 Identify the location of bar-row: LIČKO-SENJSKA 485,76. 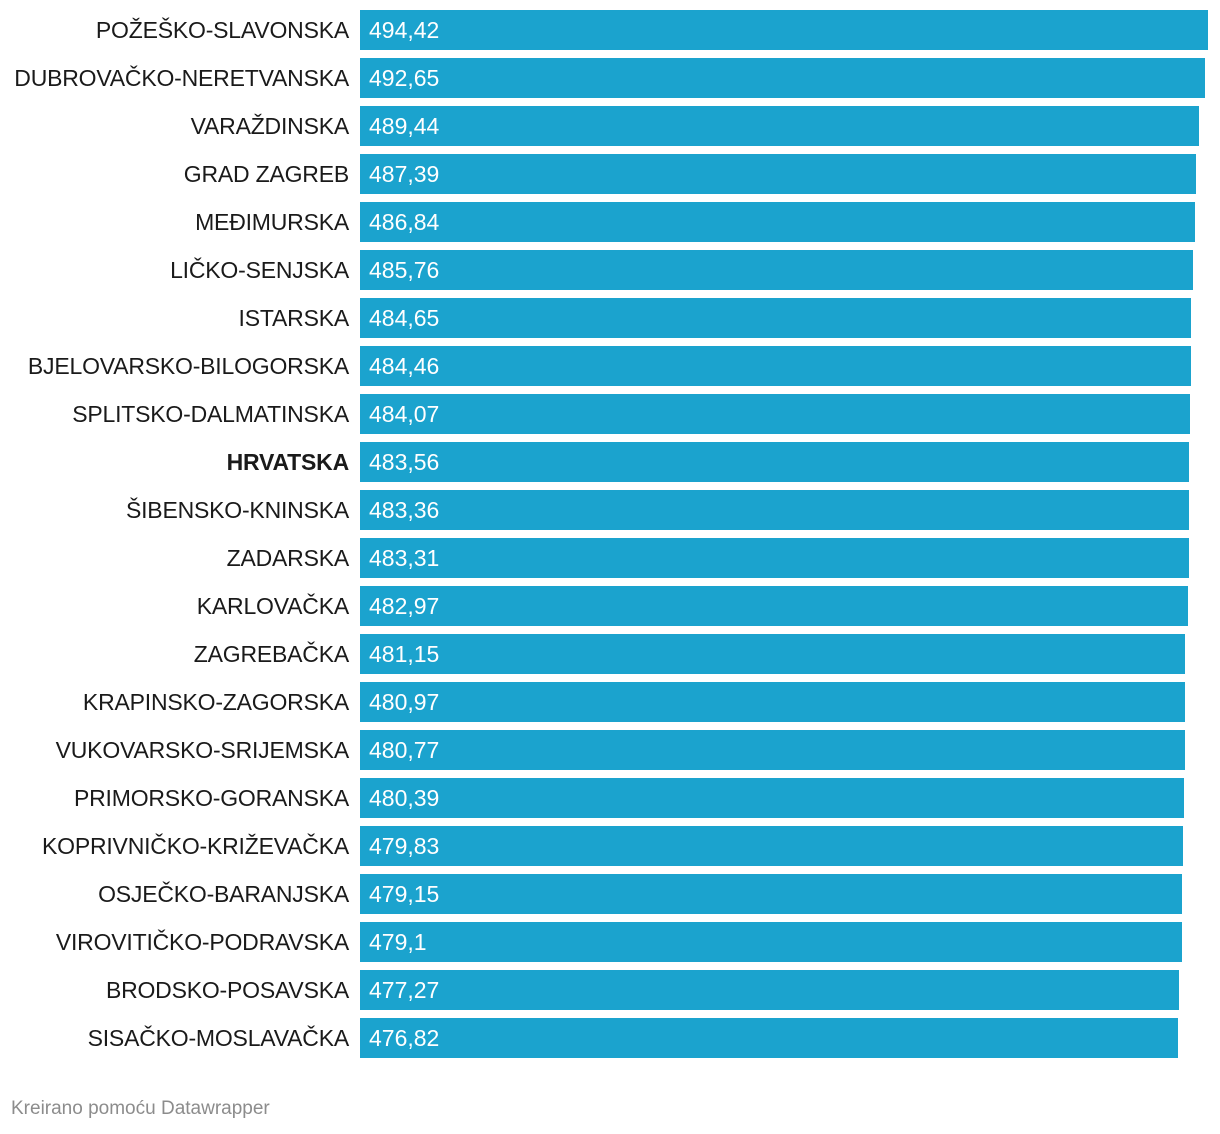
(610, 270).